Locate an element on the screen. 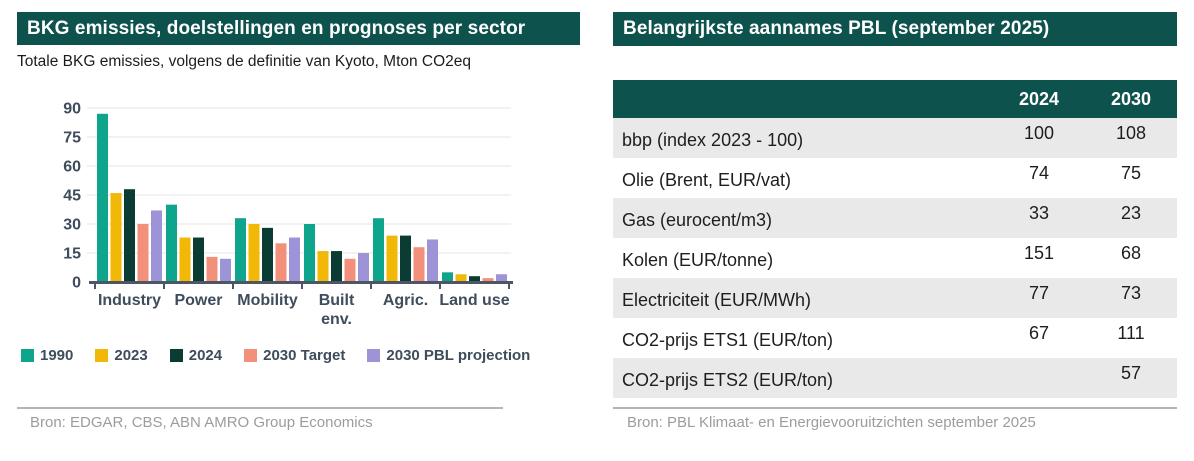  legend-item-1990: 1990 is located at coordinates (47, 355).